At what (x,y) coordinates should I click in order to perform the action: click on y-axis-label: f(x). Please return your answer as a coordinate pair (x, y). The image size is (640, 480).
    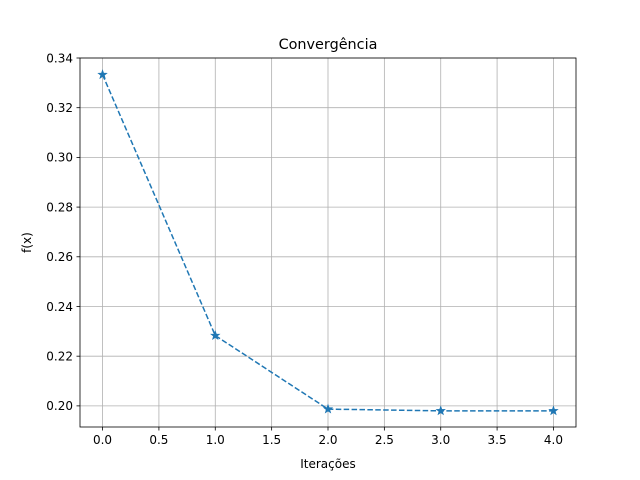
    Looking at the image, I should click on (27, 242).